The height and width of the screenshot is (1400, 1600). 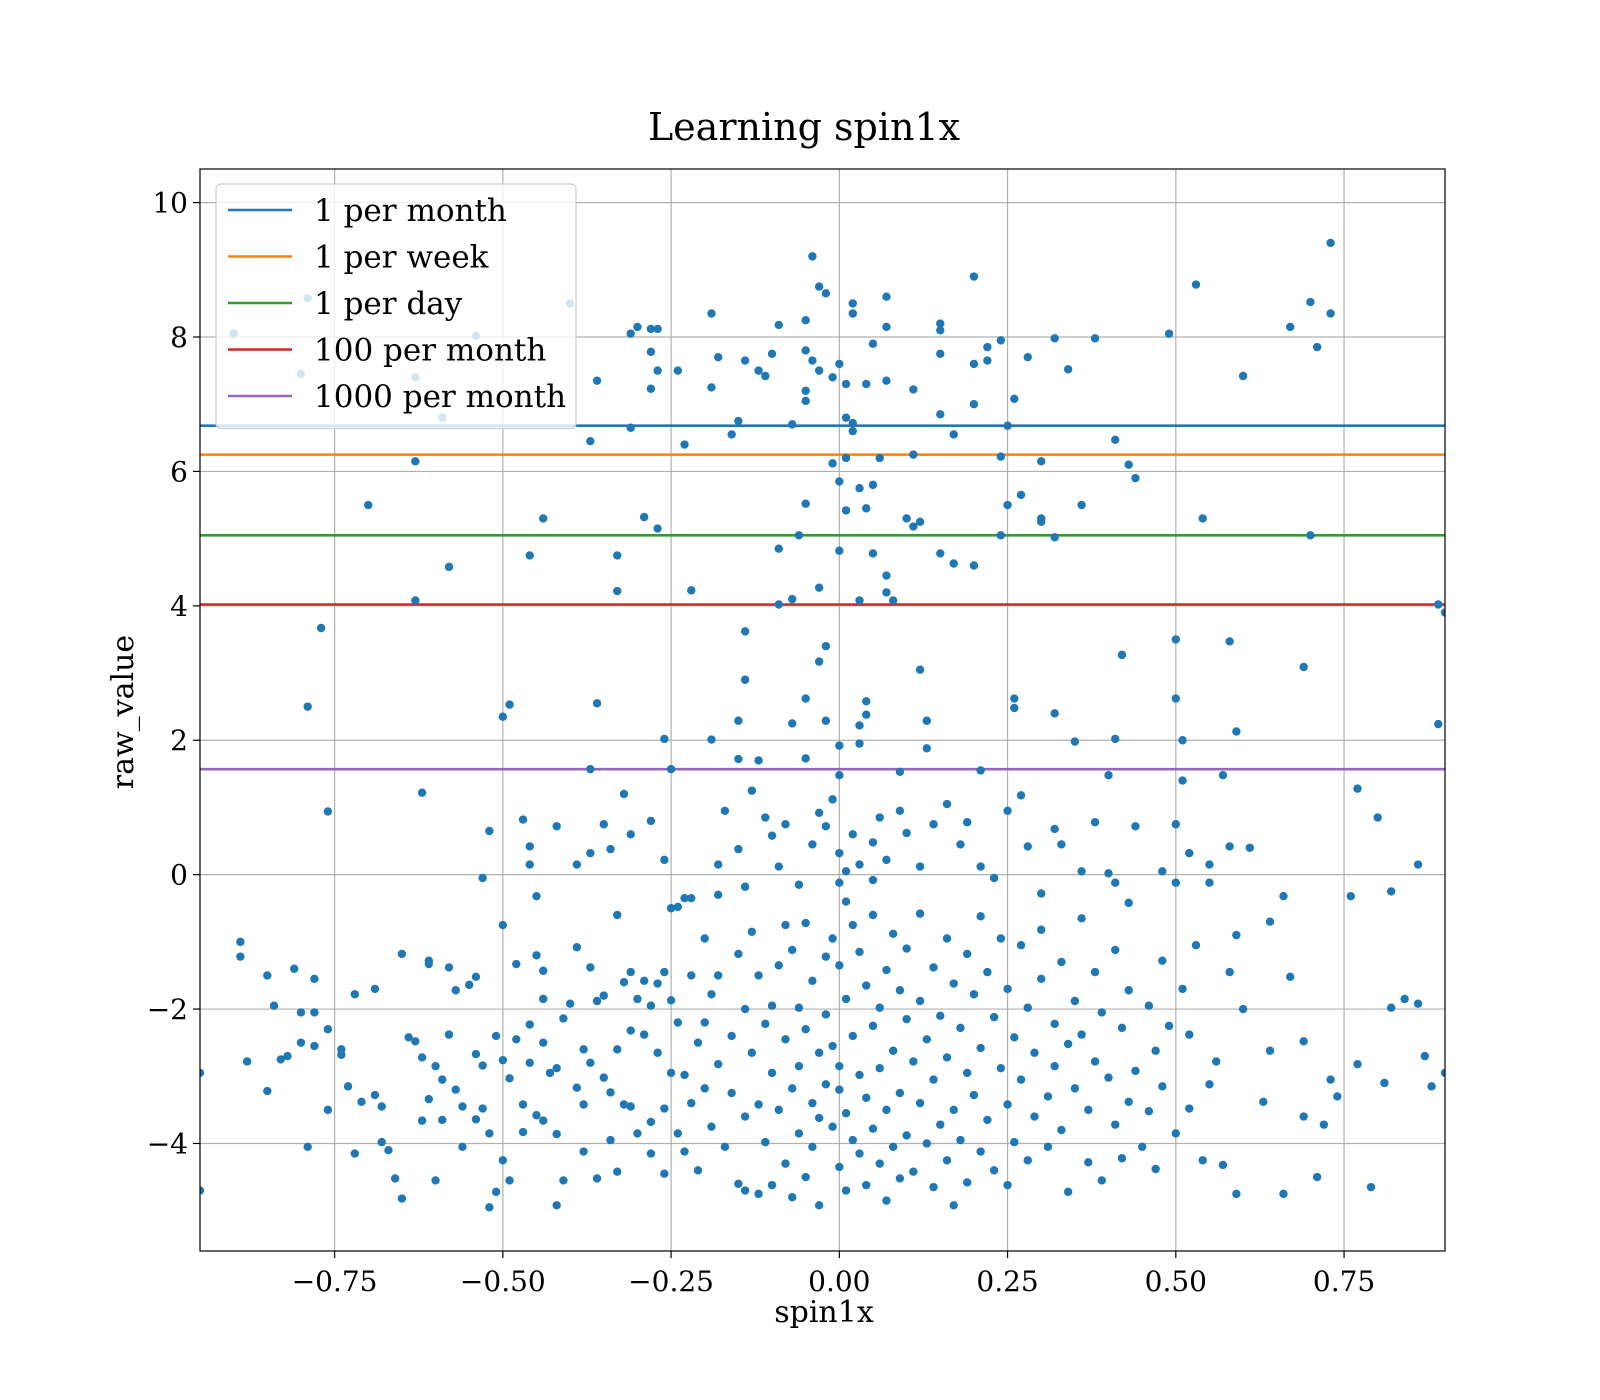 What do you see at coordinates (179, 606) in the screenshot?
I see `y-tick-label: 4` at bounding box center [179, 606].